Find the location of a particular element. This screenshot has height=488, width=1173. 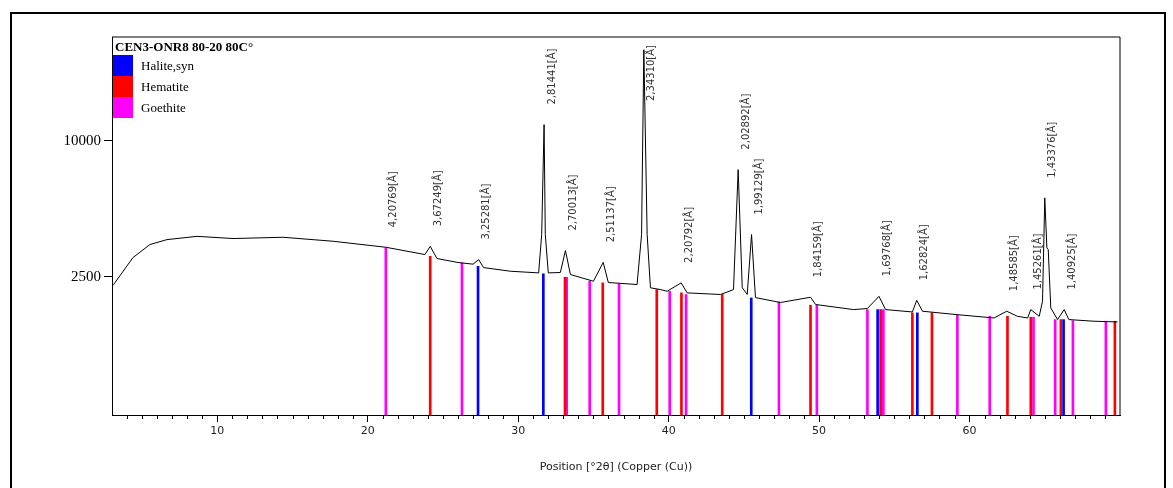

y-tick-label: 10000 is located at coordinates (82, 139).